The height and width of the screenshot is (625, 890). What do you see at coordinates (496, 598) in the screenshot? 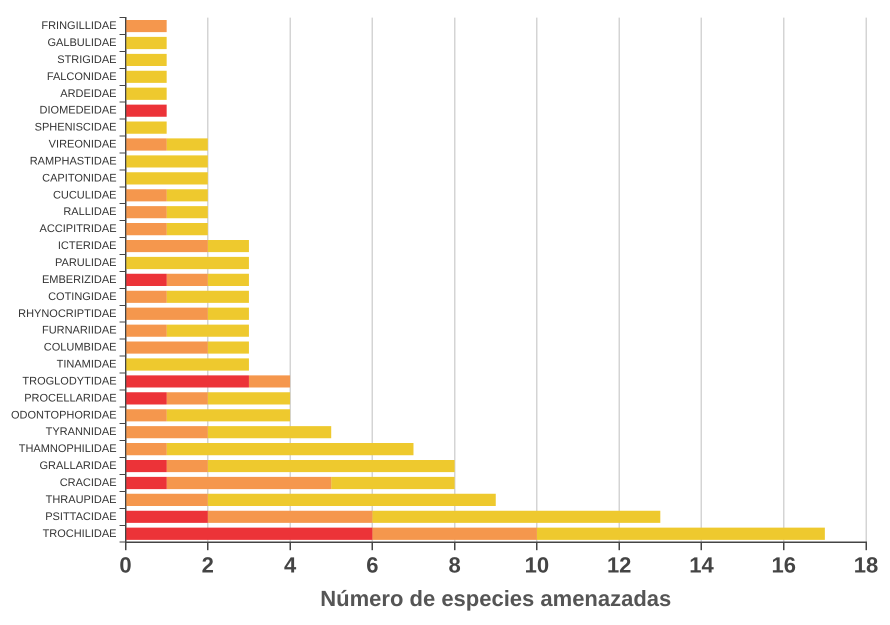
I see `x-axis-title: Número de especies amenazadas` at bounding box center [496, 598].